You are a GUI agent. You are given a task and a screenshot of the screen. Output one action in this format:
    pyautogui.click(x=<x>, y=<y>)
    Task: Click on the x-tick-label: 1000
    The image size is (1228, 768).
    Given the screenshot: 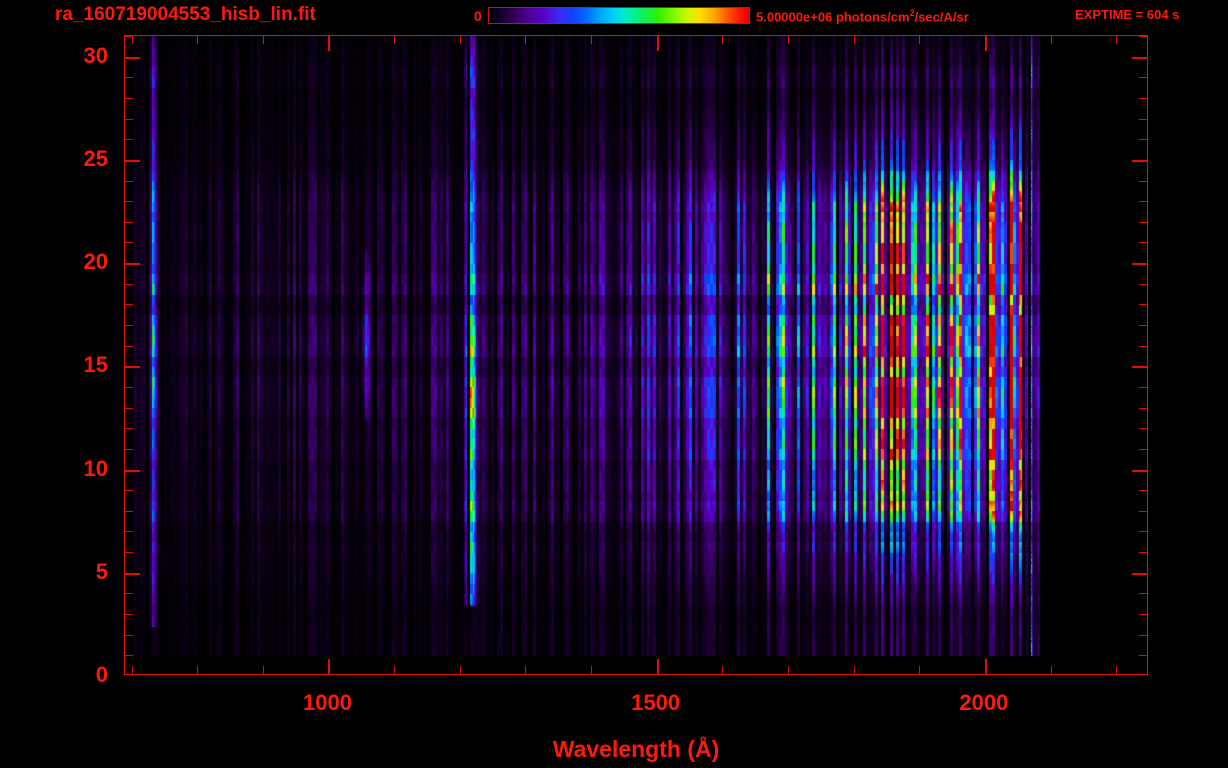 What is the action you would take?
    pyautogui.click(x=327, y=702)
    